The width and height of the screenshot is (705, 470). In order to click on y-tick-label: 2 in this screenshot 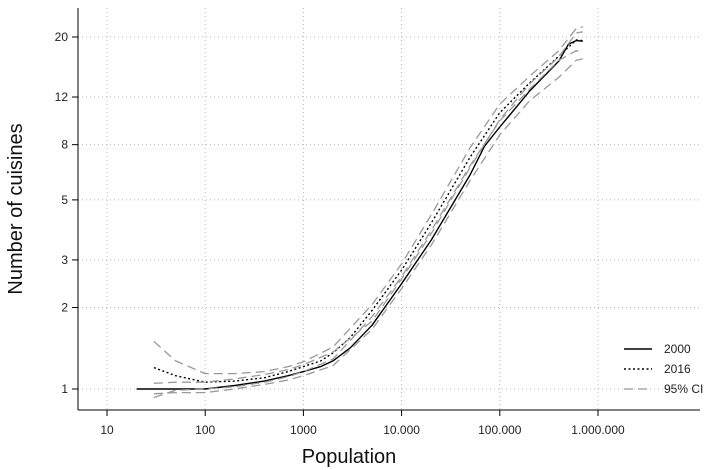, I will do `click(64, 308)`.